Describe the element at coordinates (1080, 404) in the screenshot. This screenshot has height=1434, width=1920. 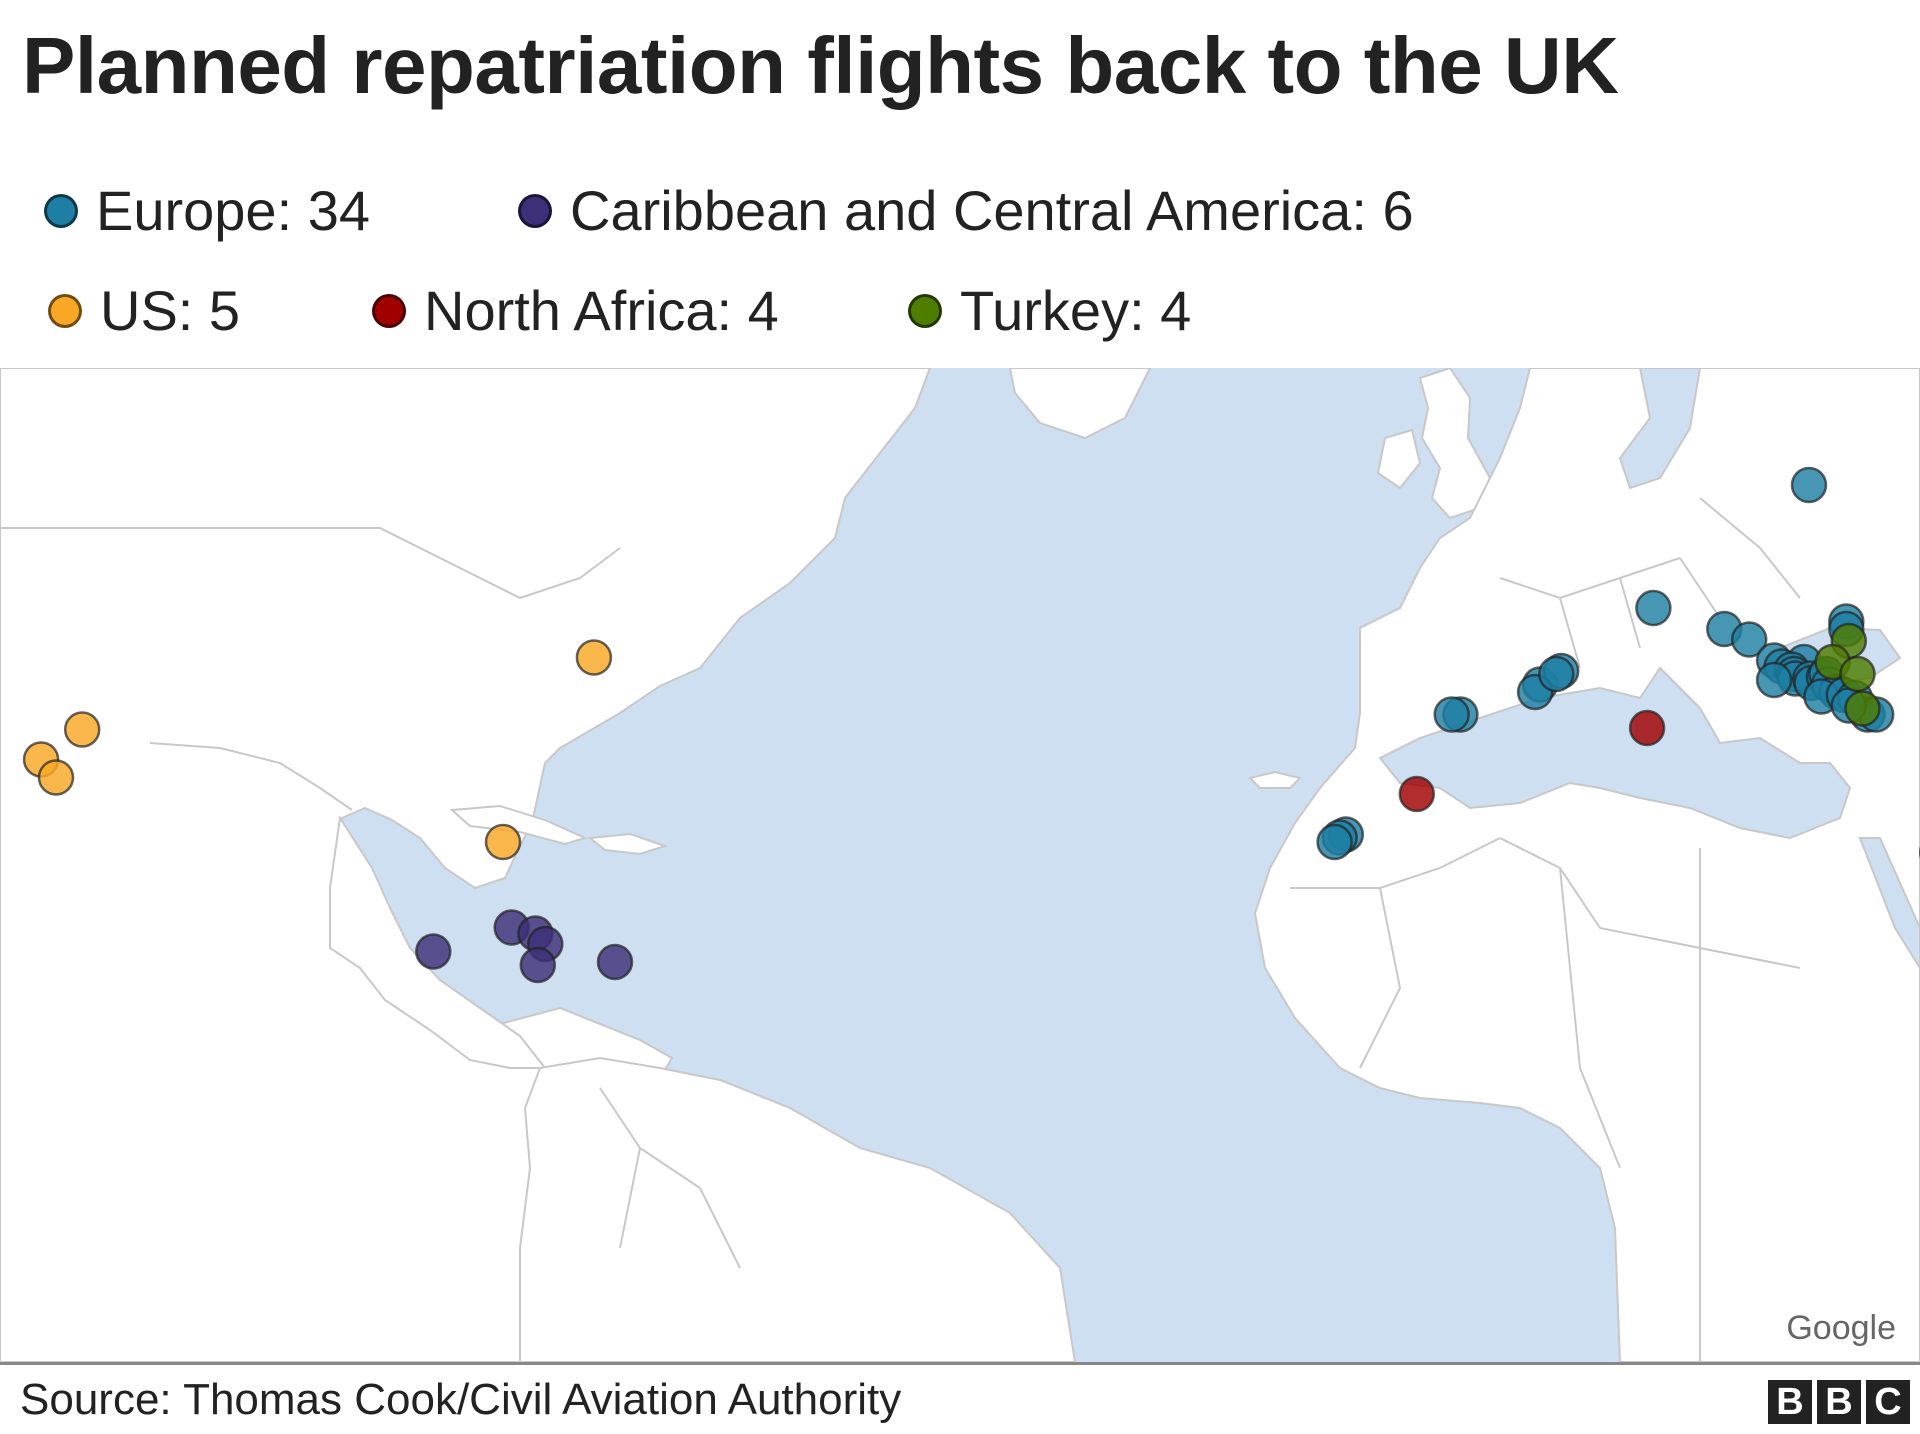
I see `greenland` at that location.